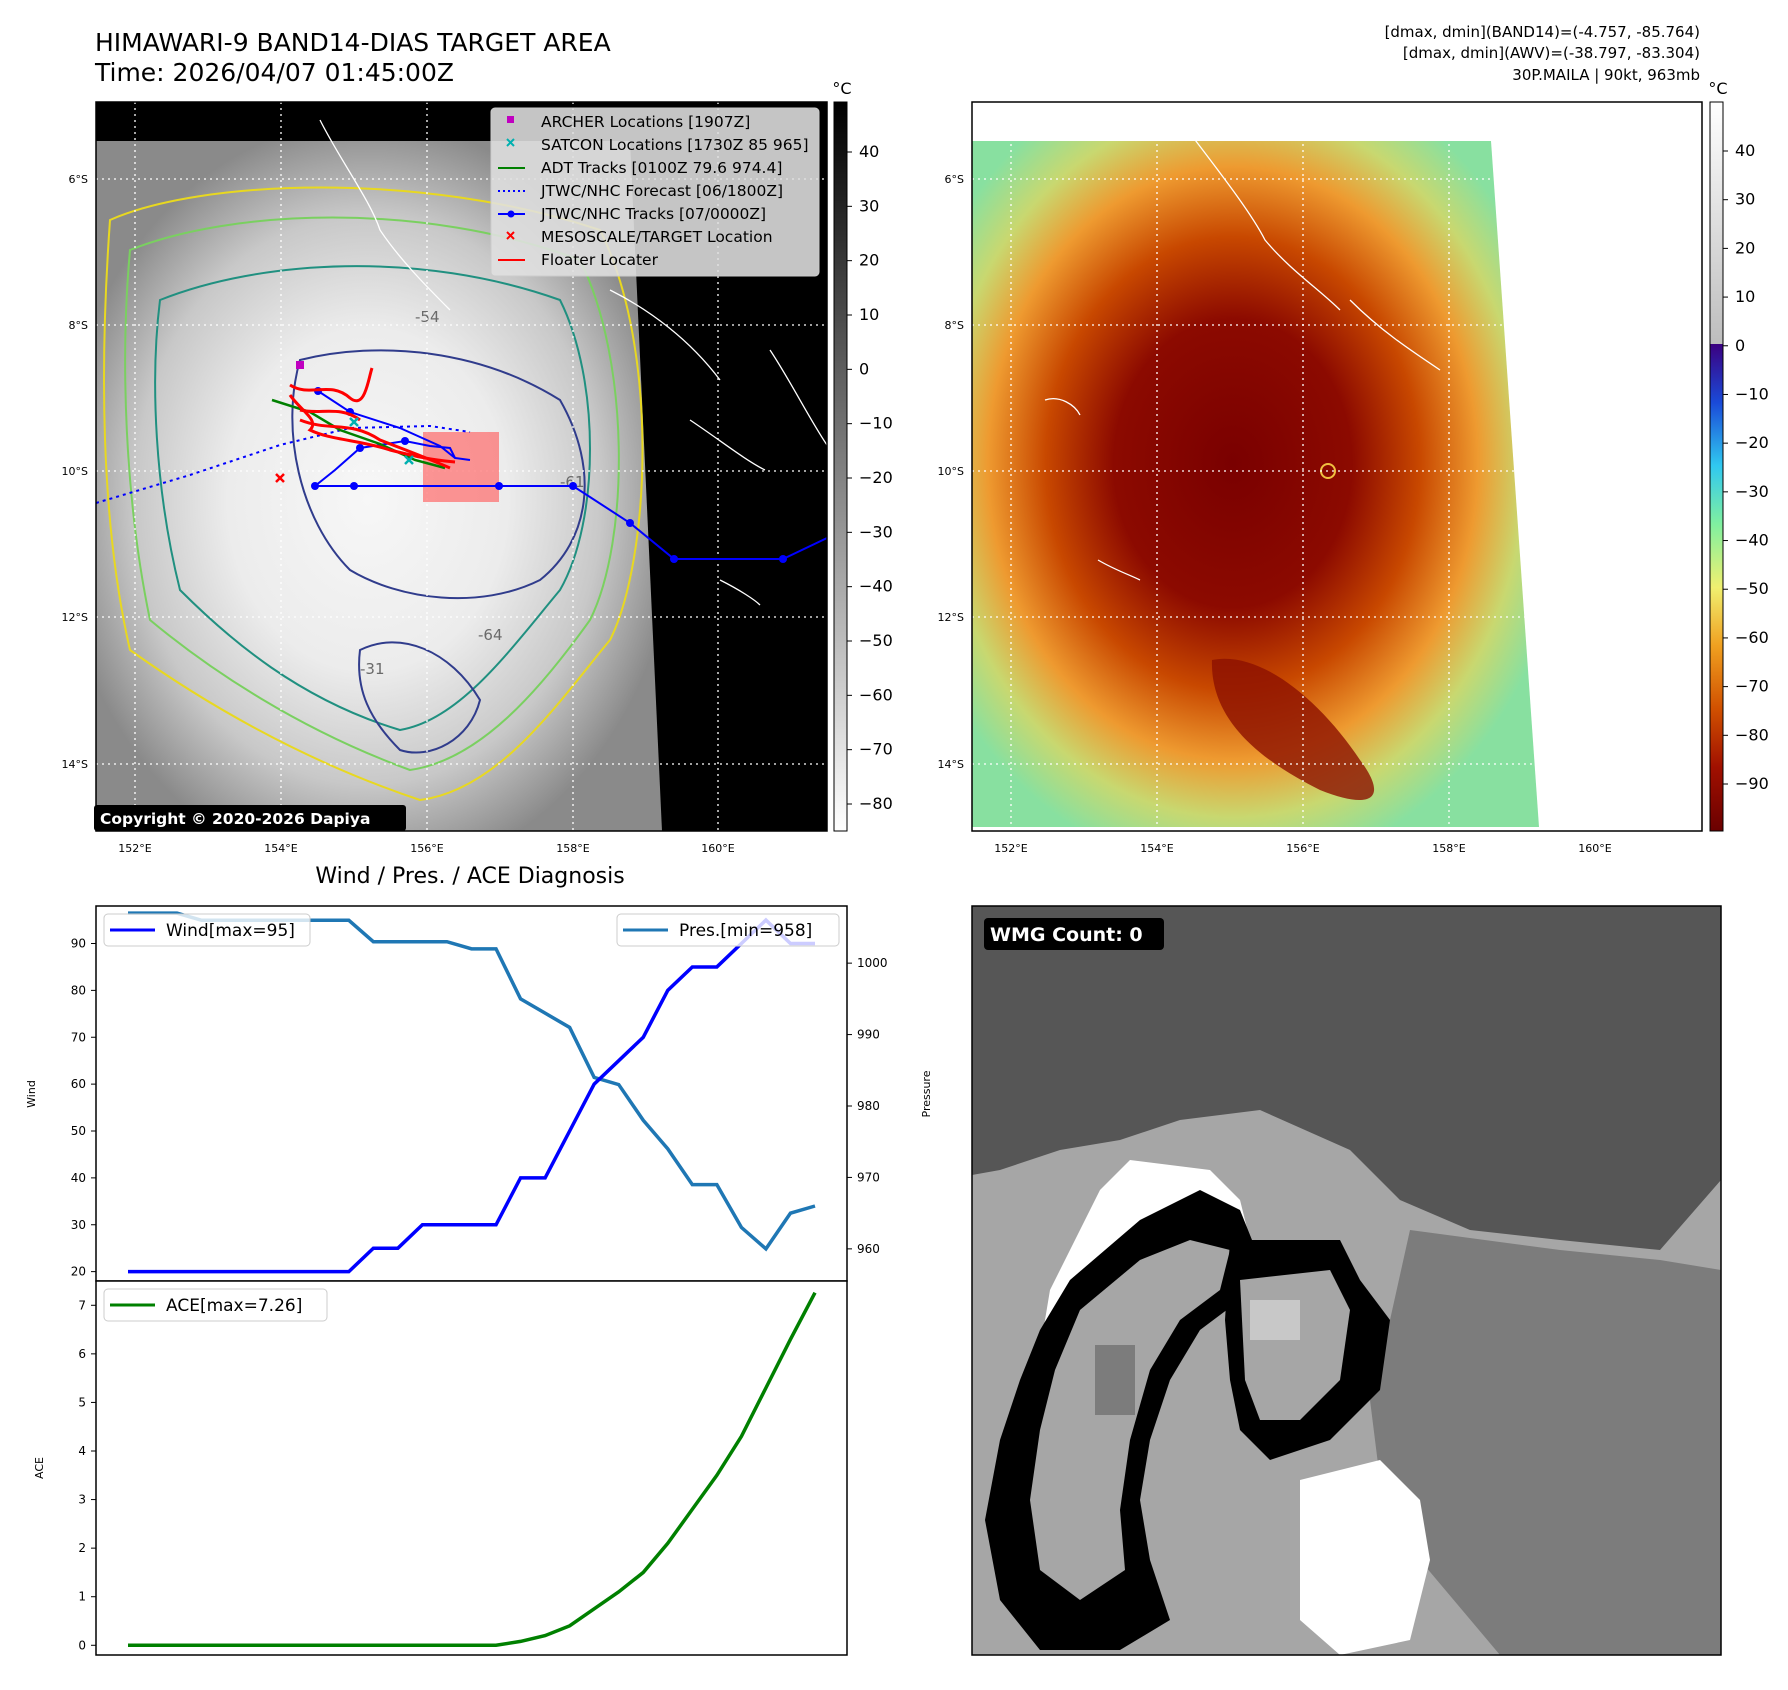 The height and width of the screenshot is (1690, 1788). What do you see at coordinates (1746, 467) in the screenshot?
I see `awv-colorbar-ticks: 40 30 20 10 0 −10 −20 −30 −40 −50 −60 −70 −80 −90` at bounding box center [1746, 467].